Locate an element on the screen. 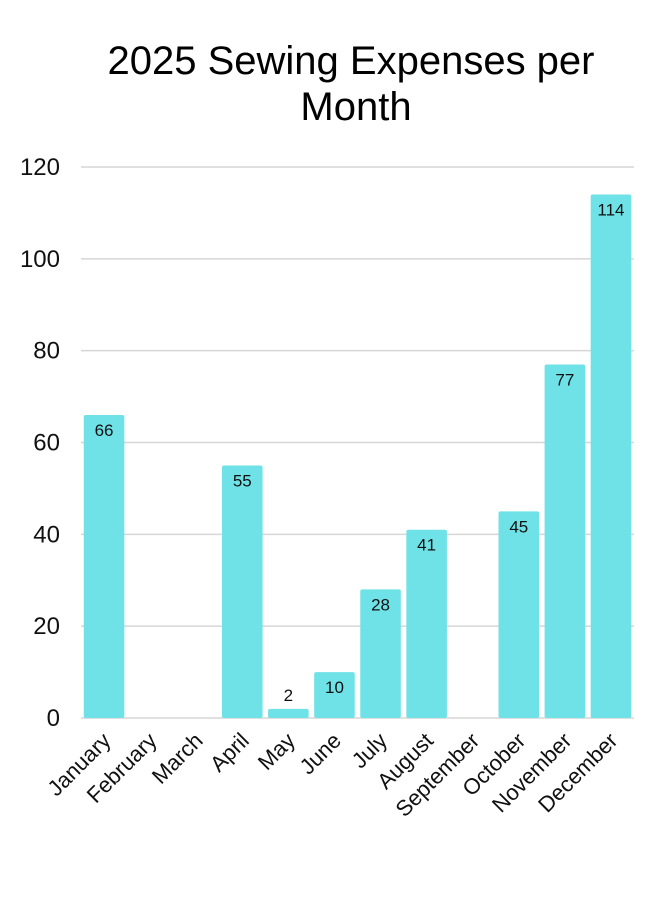  chart-title: 2025 Sewing Expenses per Month is located at coordinates (351, 84).